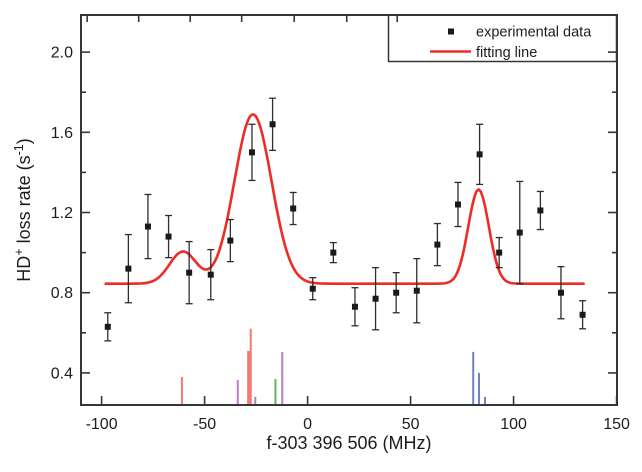 Image resolution: width=642 pixels, height=472 pixels. Describe the element at coordinates (348, 443) in the screenshot. I see `x-axis-title: f-303 396 506 (MHz)` at that location.